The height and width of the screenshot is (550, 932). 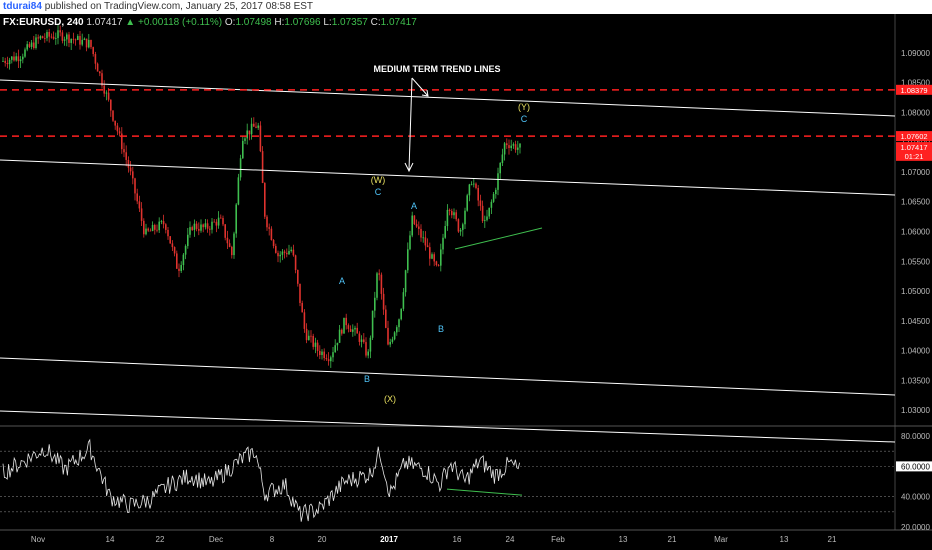 I want to click on price-tag-2: 1.07602, so click(x=913, y=136).